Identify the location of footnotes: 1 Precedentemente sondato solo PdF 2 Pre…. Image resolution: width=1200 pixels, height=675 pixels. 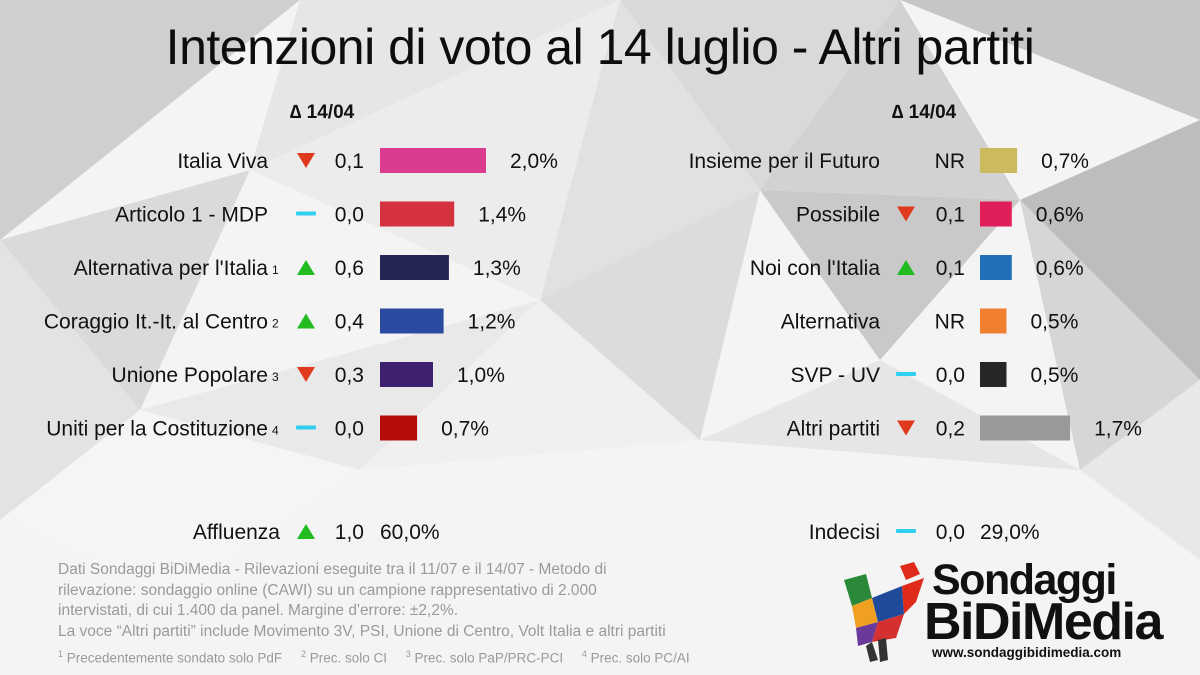
(443, 656).